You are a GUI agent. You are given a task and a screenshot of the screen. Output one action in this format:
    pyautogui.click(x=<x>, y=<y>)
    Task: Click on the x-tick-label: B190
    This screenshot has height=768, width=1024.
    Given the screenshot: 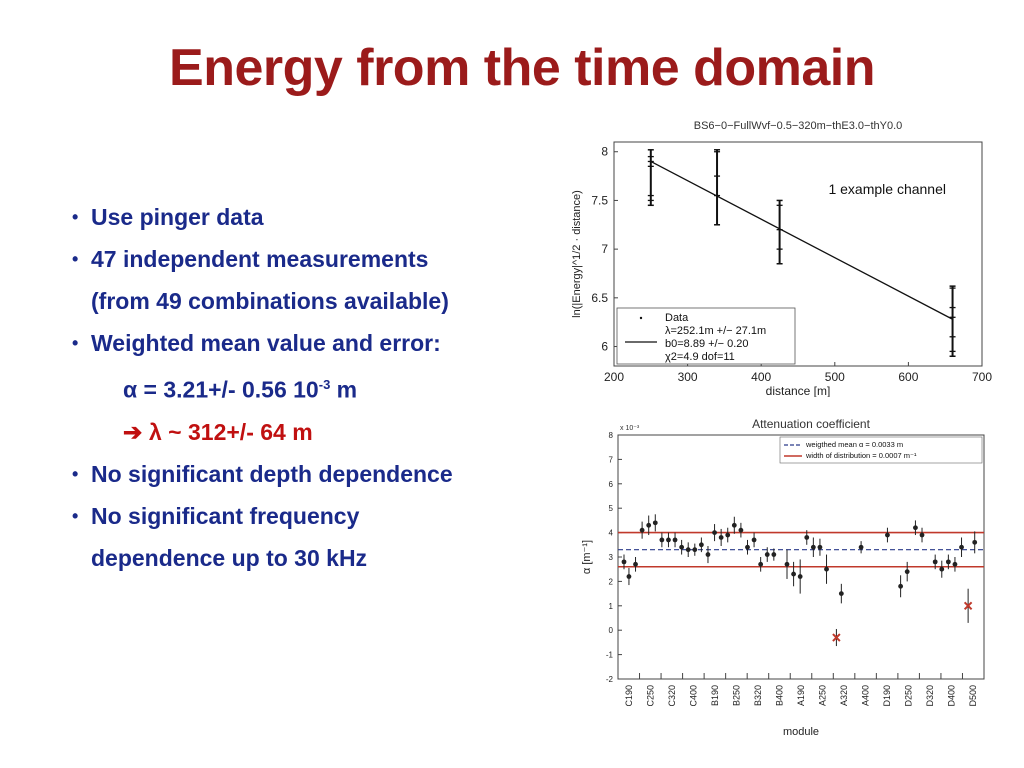 What is the action you would take?
    pyautogui.click(x=715, y=695)
    